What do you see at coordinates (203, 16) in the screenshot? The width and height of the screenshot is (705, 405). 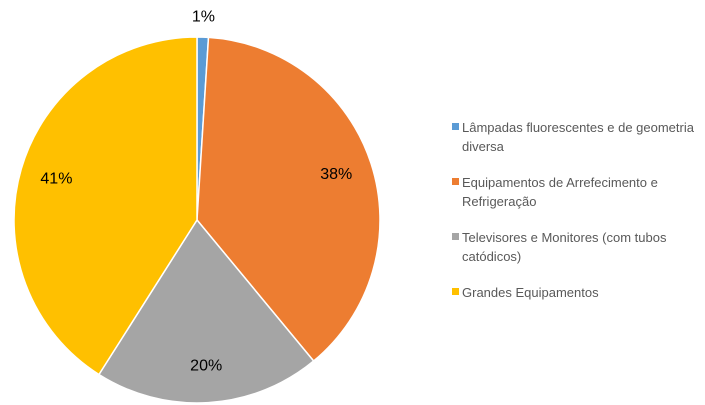 I see `data-label: 1%` at bounding box center [203, 16].